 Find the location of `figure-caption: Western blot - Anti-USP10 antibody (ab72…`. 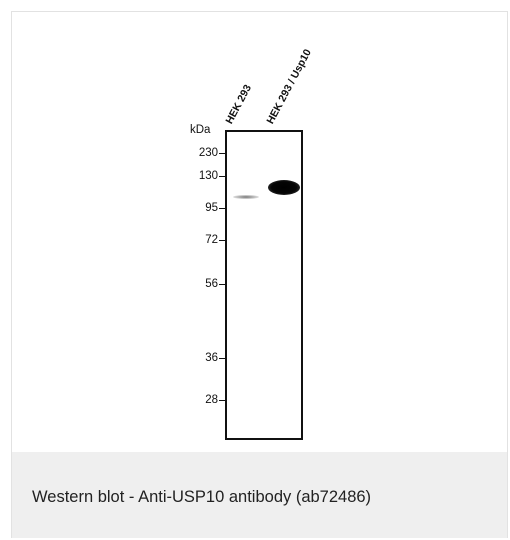

figure-caption: Western blot - Anti-USP10 antibody (ab72… is located at coordinates (202, 497).